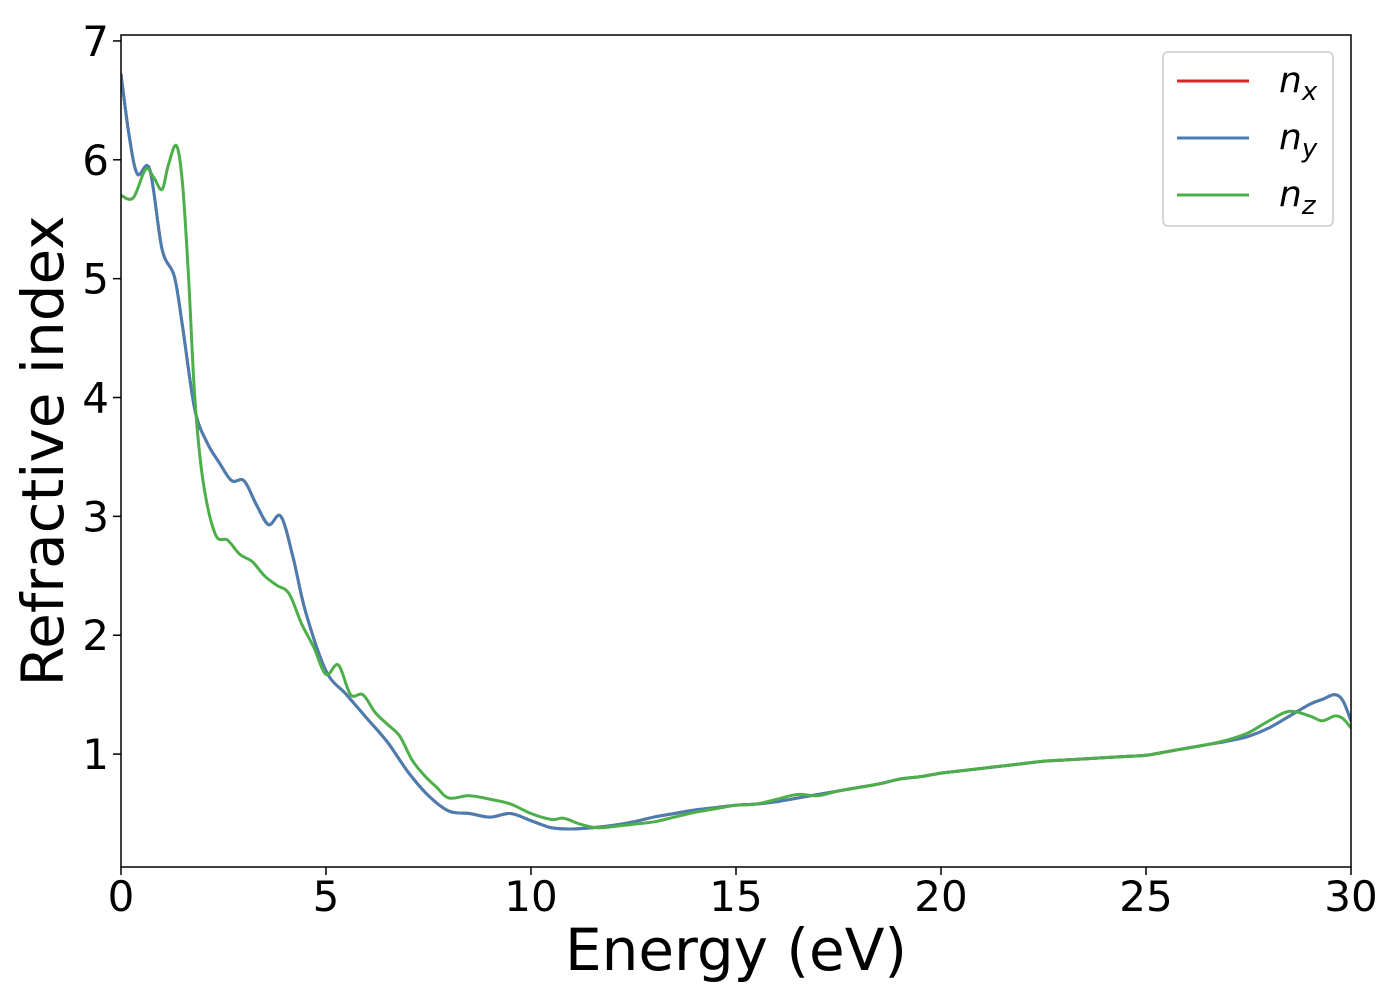 This screenshot has width=1400, height=1000. What do you see at coordinates (95, 160) in the screenshot?
I see `y-tick-label: 6` at bounding box center [95, 160].